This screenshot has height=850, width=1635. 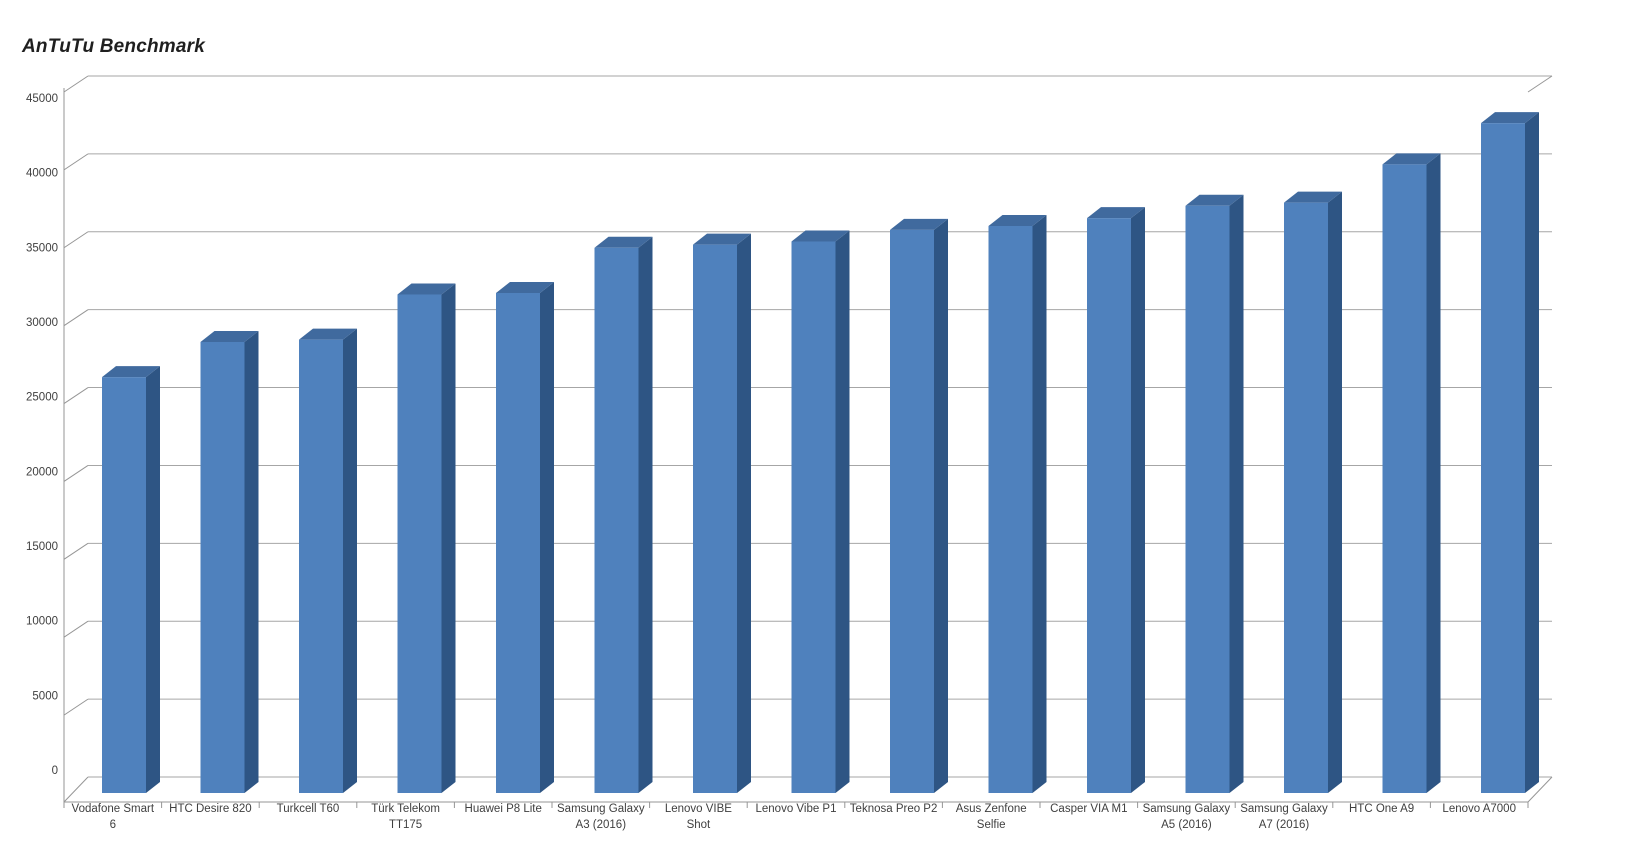 I want to click on floor-corner-right, so click(x=1540, y=789).